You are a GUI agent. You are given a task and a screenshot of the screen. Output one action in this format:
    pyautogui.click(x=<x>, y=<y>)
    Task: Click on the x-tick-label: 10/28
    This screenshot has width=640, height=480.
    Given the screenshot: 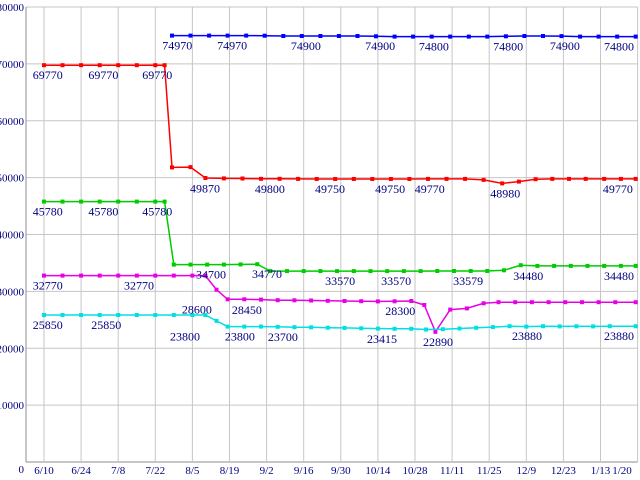 What is the action you would take?
    pyautogui.click(x=415, y=471)
    